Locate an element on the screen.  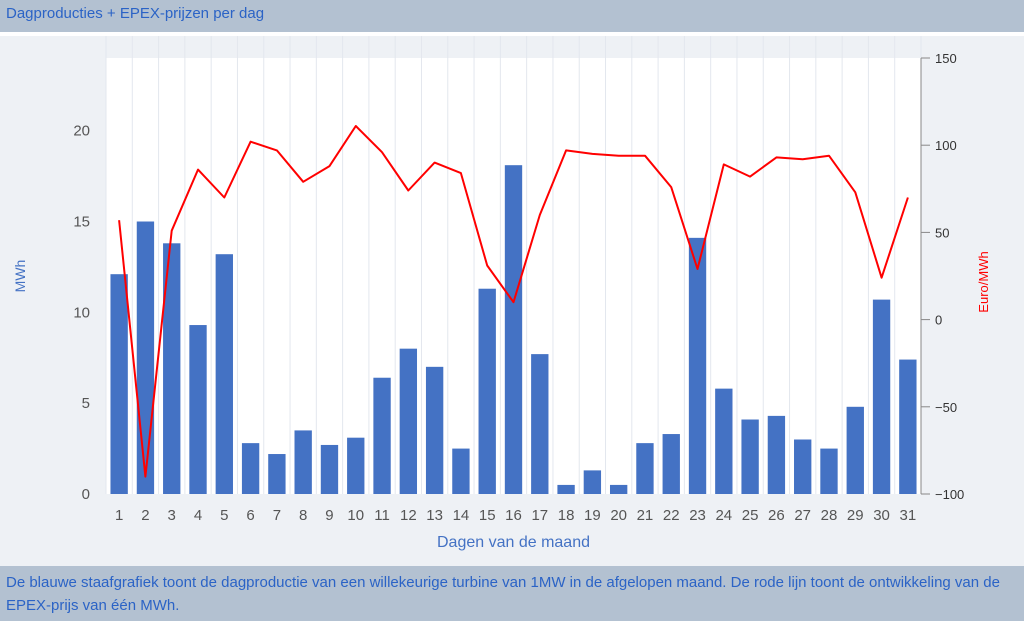
x-tick-label: 17 is located at coordinates (539, 515).